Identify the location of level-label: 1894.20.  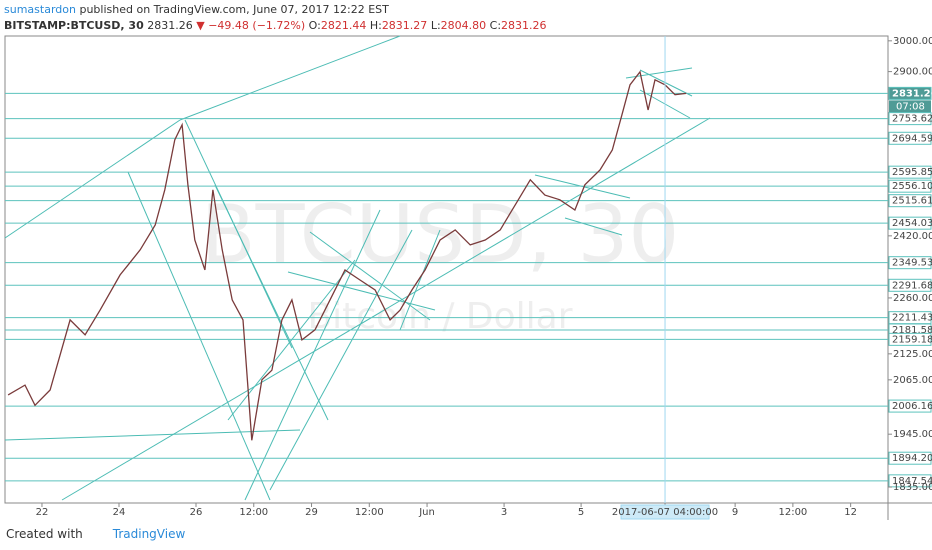
(912, 458).